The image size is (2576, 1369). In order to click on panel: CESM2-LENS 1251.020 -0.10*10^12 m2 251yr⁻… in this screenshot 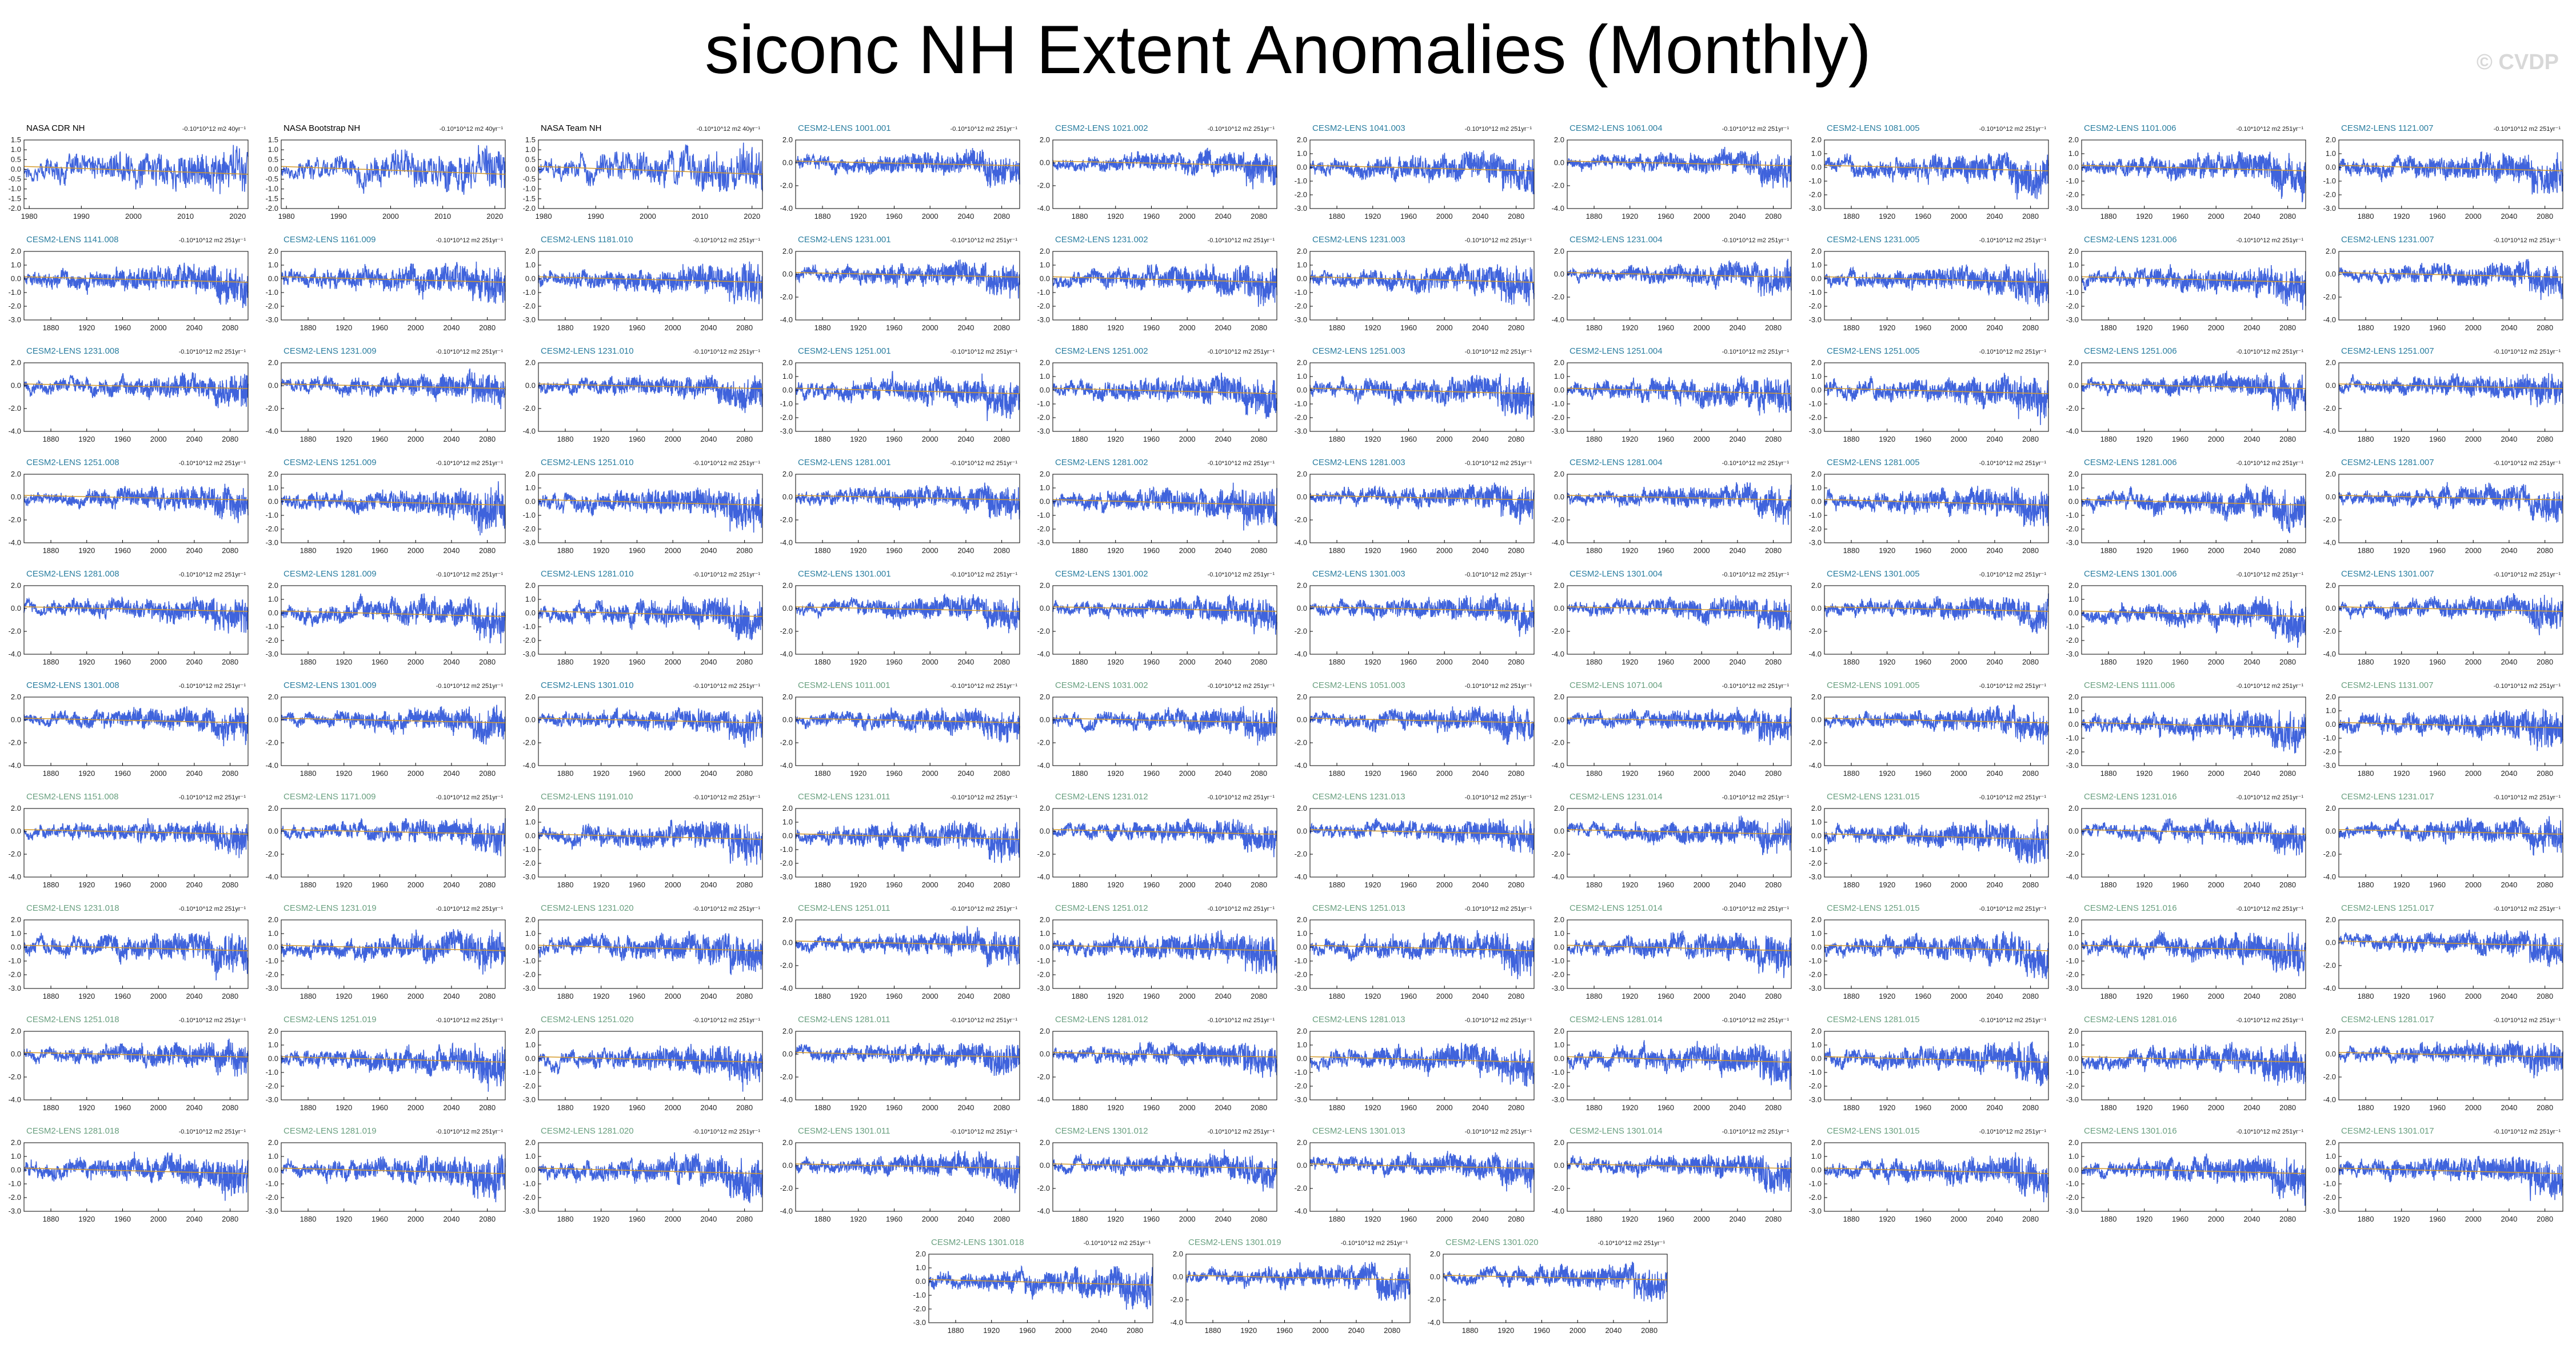, I will do `click(643, 1064)`.